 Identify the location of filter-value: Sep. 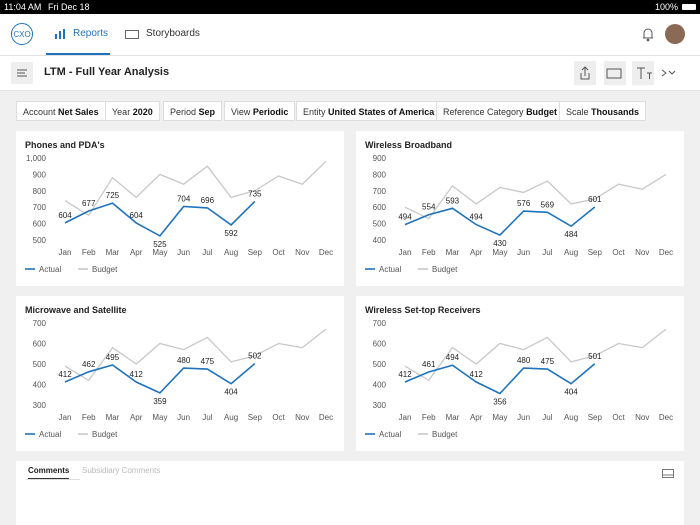
(207, 112).